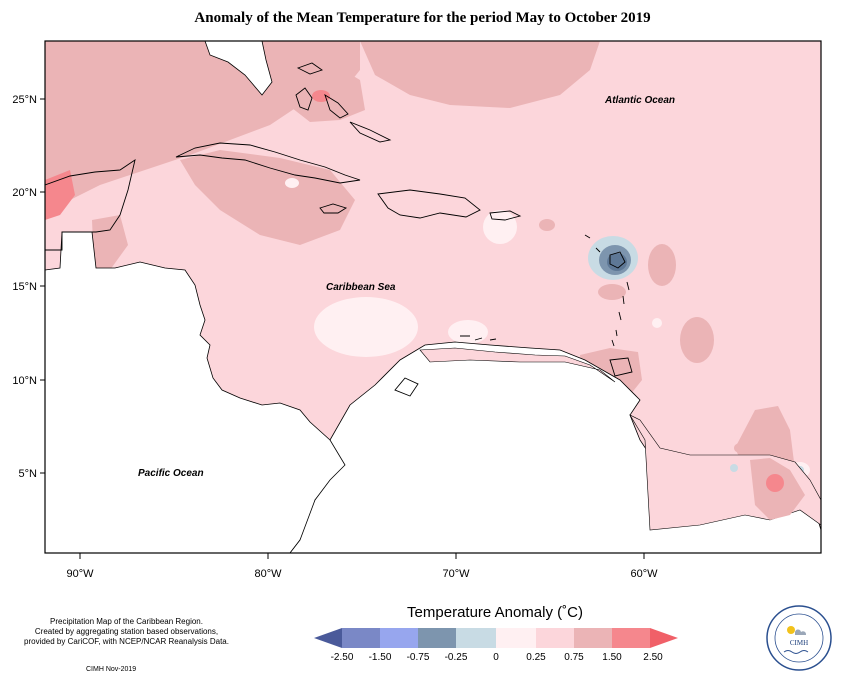  What do you see at coordinates (268, 574) in the screenshot?
I see `lon-tick-80w: 80°W` at bounding box center [268, 574].